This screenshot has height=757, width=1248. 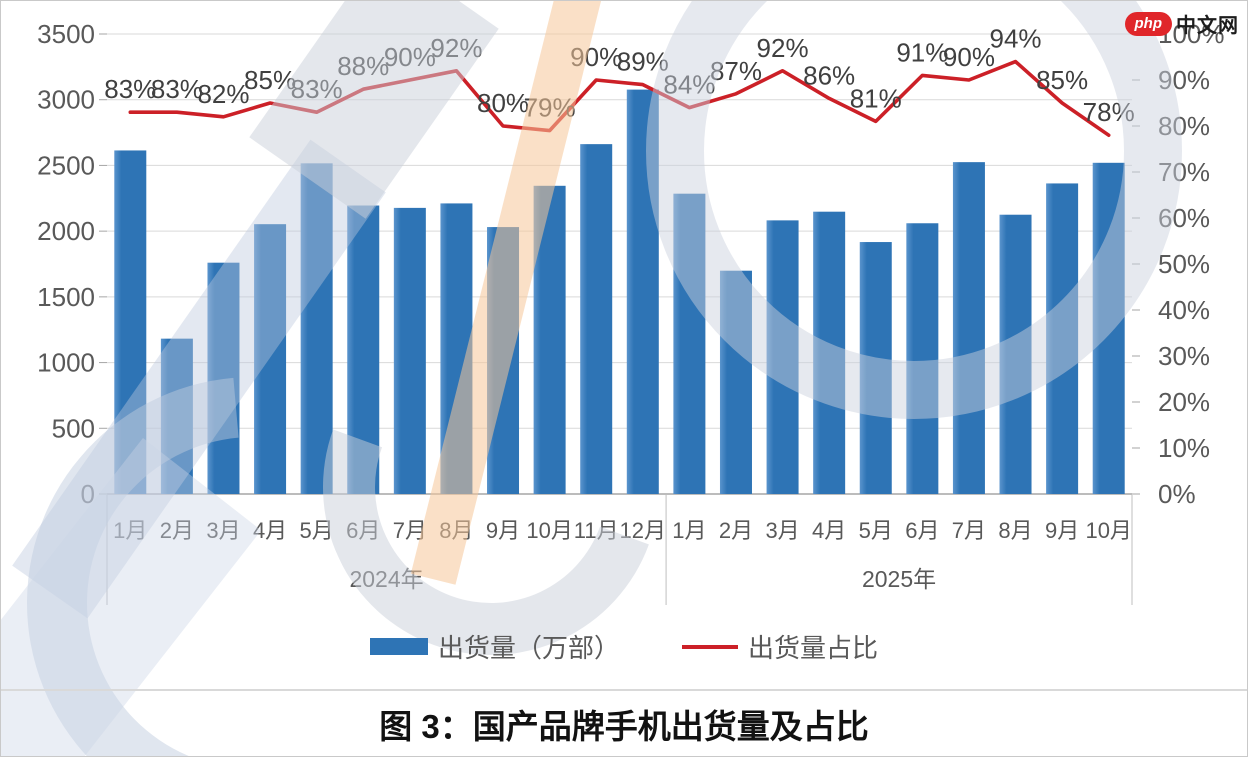 I want to click on php-badge-icon: php, so click(x=1148, y=23).